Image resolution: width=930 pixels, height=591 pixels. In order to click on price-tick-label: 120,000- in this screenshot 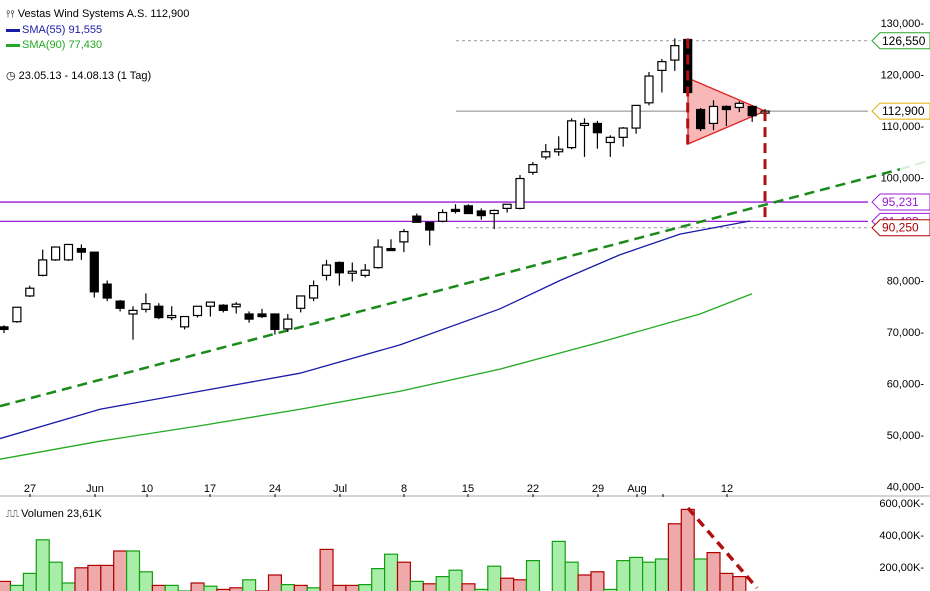, I will do `click(903, 76)`.